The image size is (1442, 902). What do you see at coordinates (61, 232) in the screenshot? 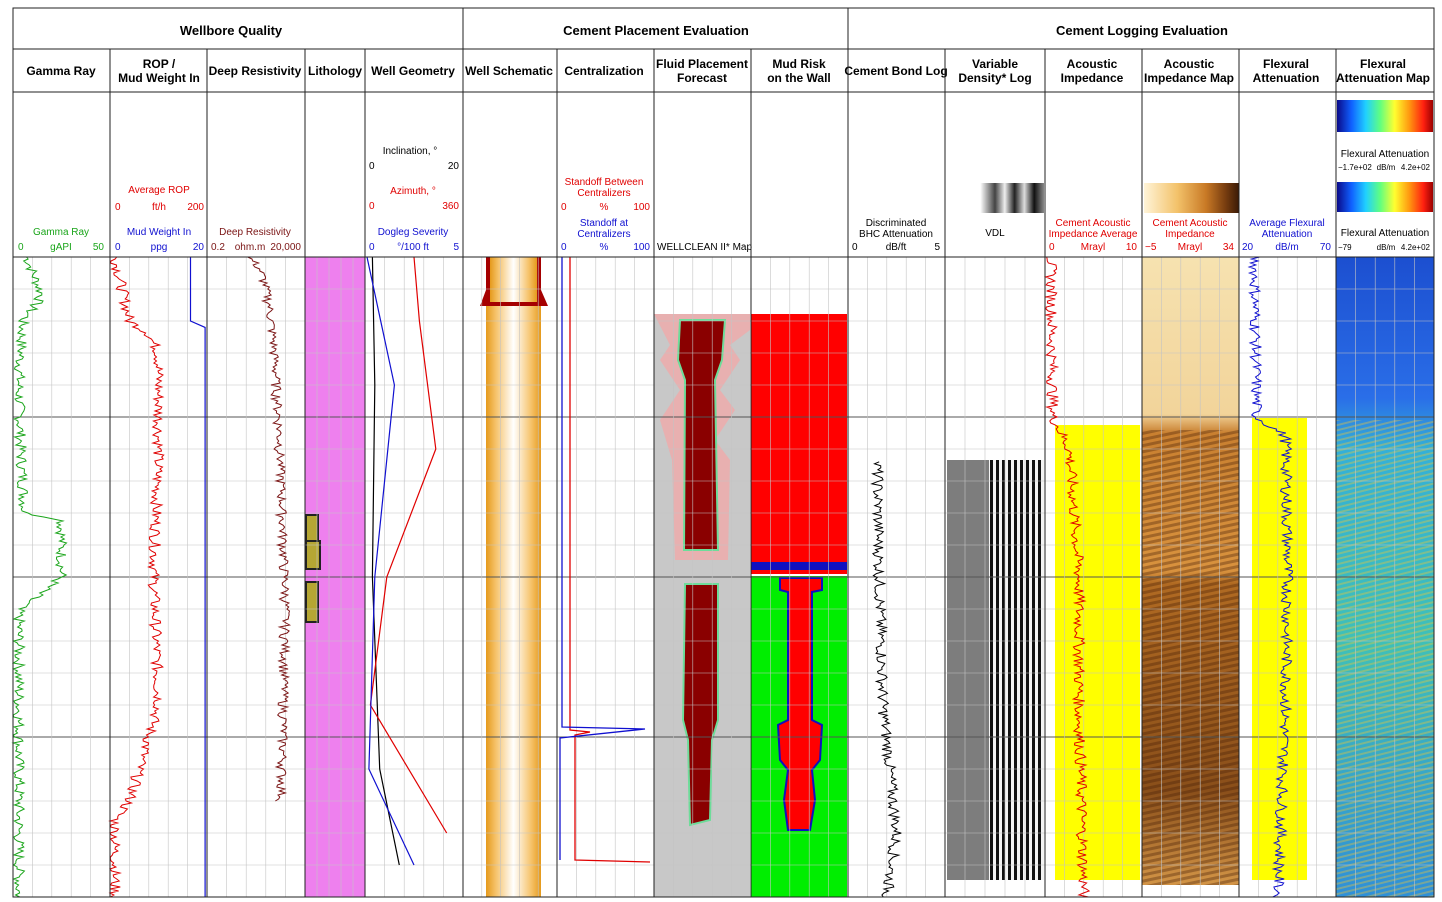
I see `scale-gamma-name: Gamma Ray` at bounding box center [61, 232].